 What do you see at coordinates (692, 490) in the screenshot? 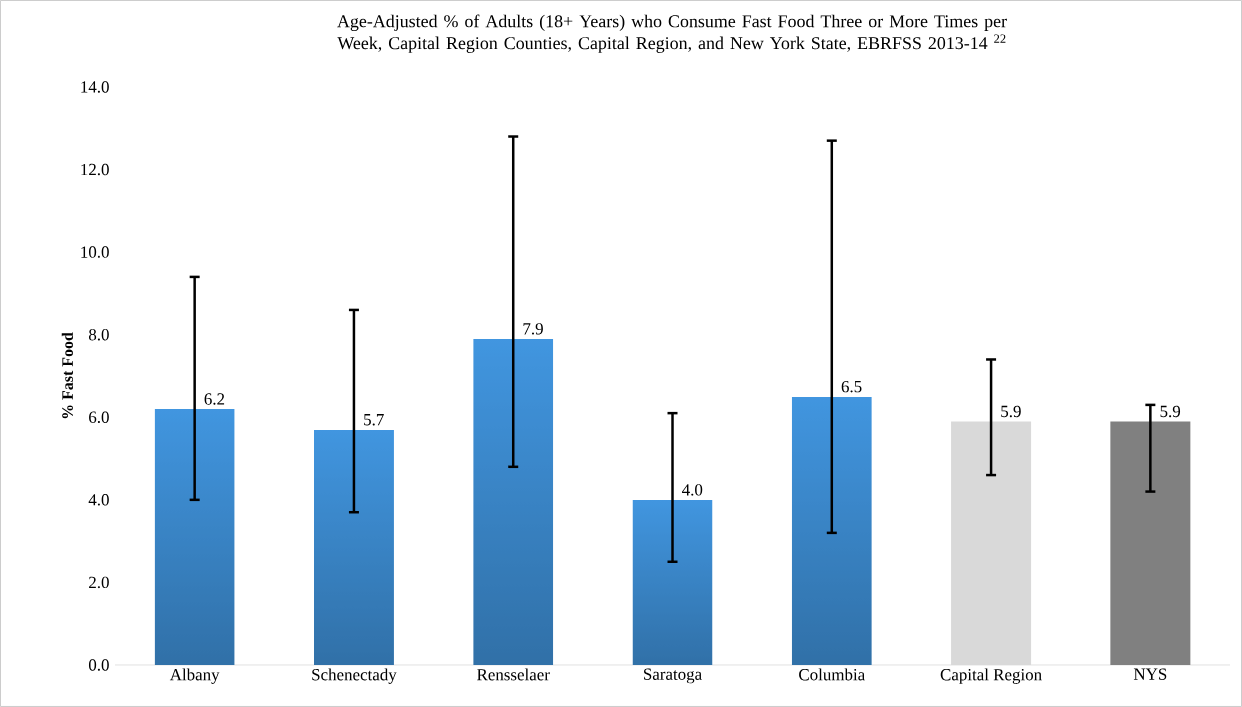
I see `data-label: 4.0` at bounding box center [692, 490].